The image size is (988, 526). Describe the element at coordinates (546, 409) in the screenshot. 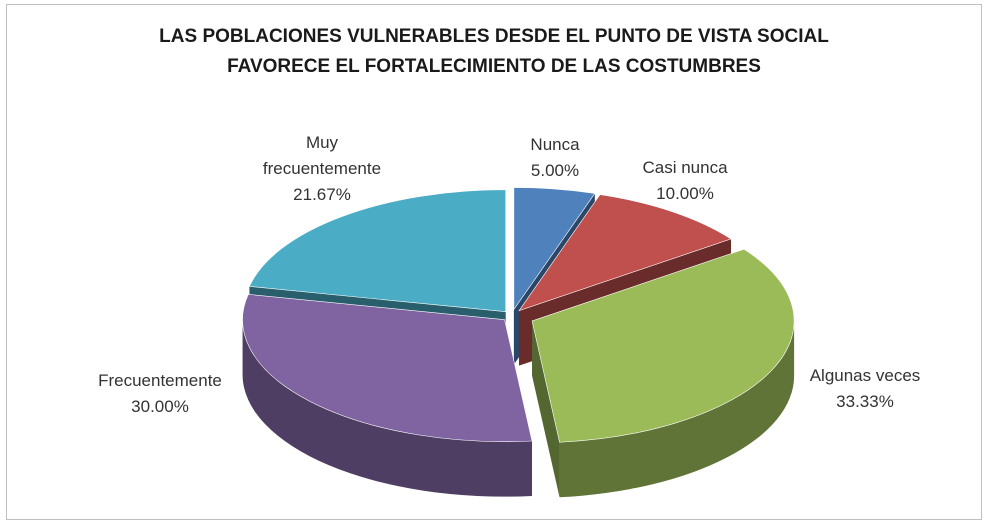

I see `slice-face` at that location.